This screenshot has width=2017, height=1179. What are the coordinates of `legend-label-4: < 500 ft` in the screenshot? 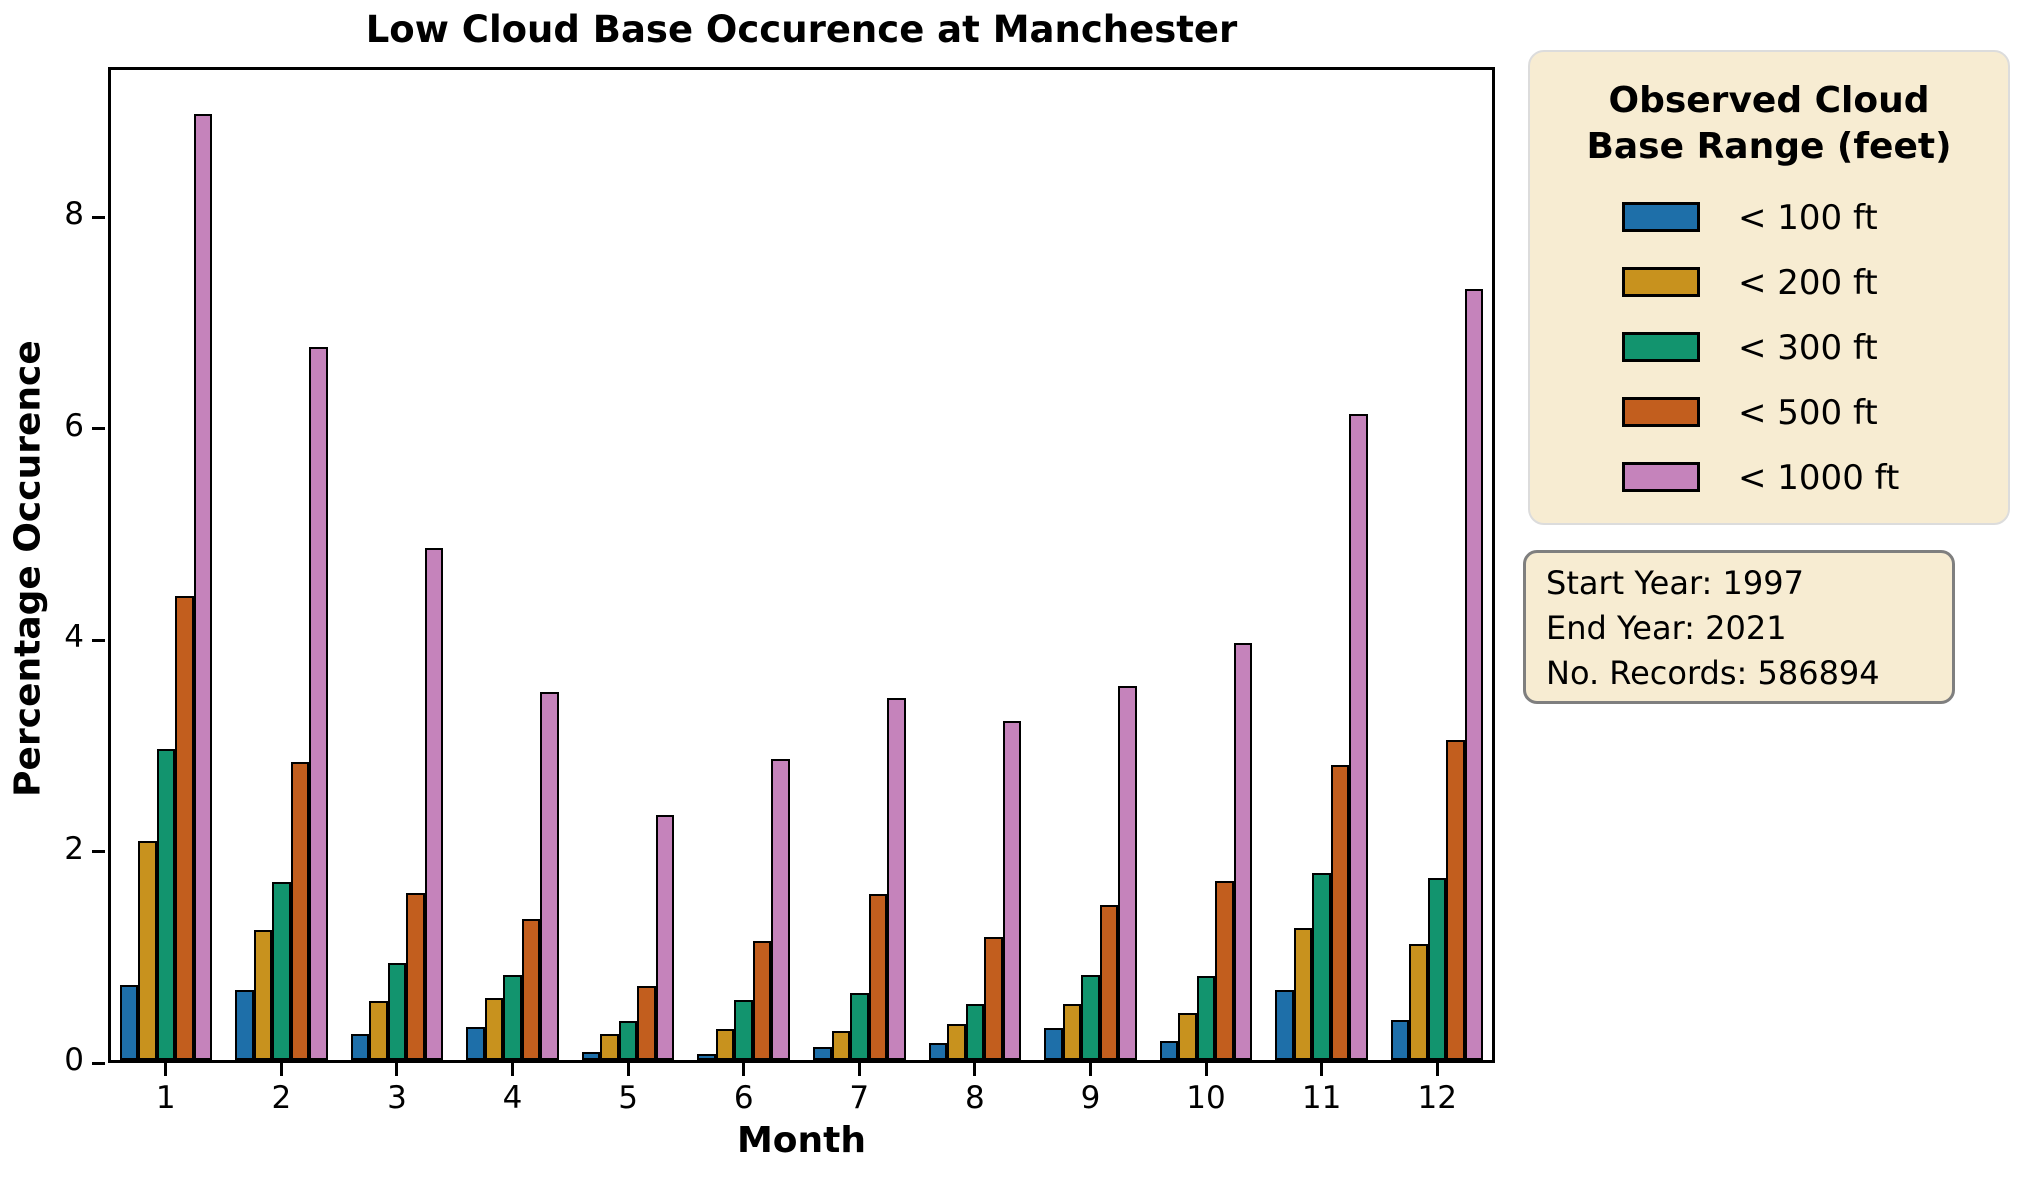 It's located at (1808, 413).